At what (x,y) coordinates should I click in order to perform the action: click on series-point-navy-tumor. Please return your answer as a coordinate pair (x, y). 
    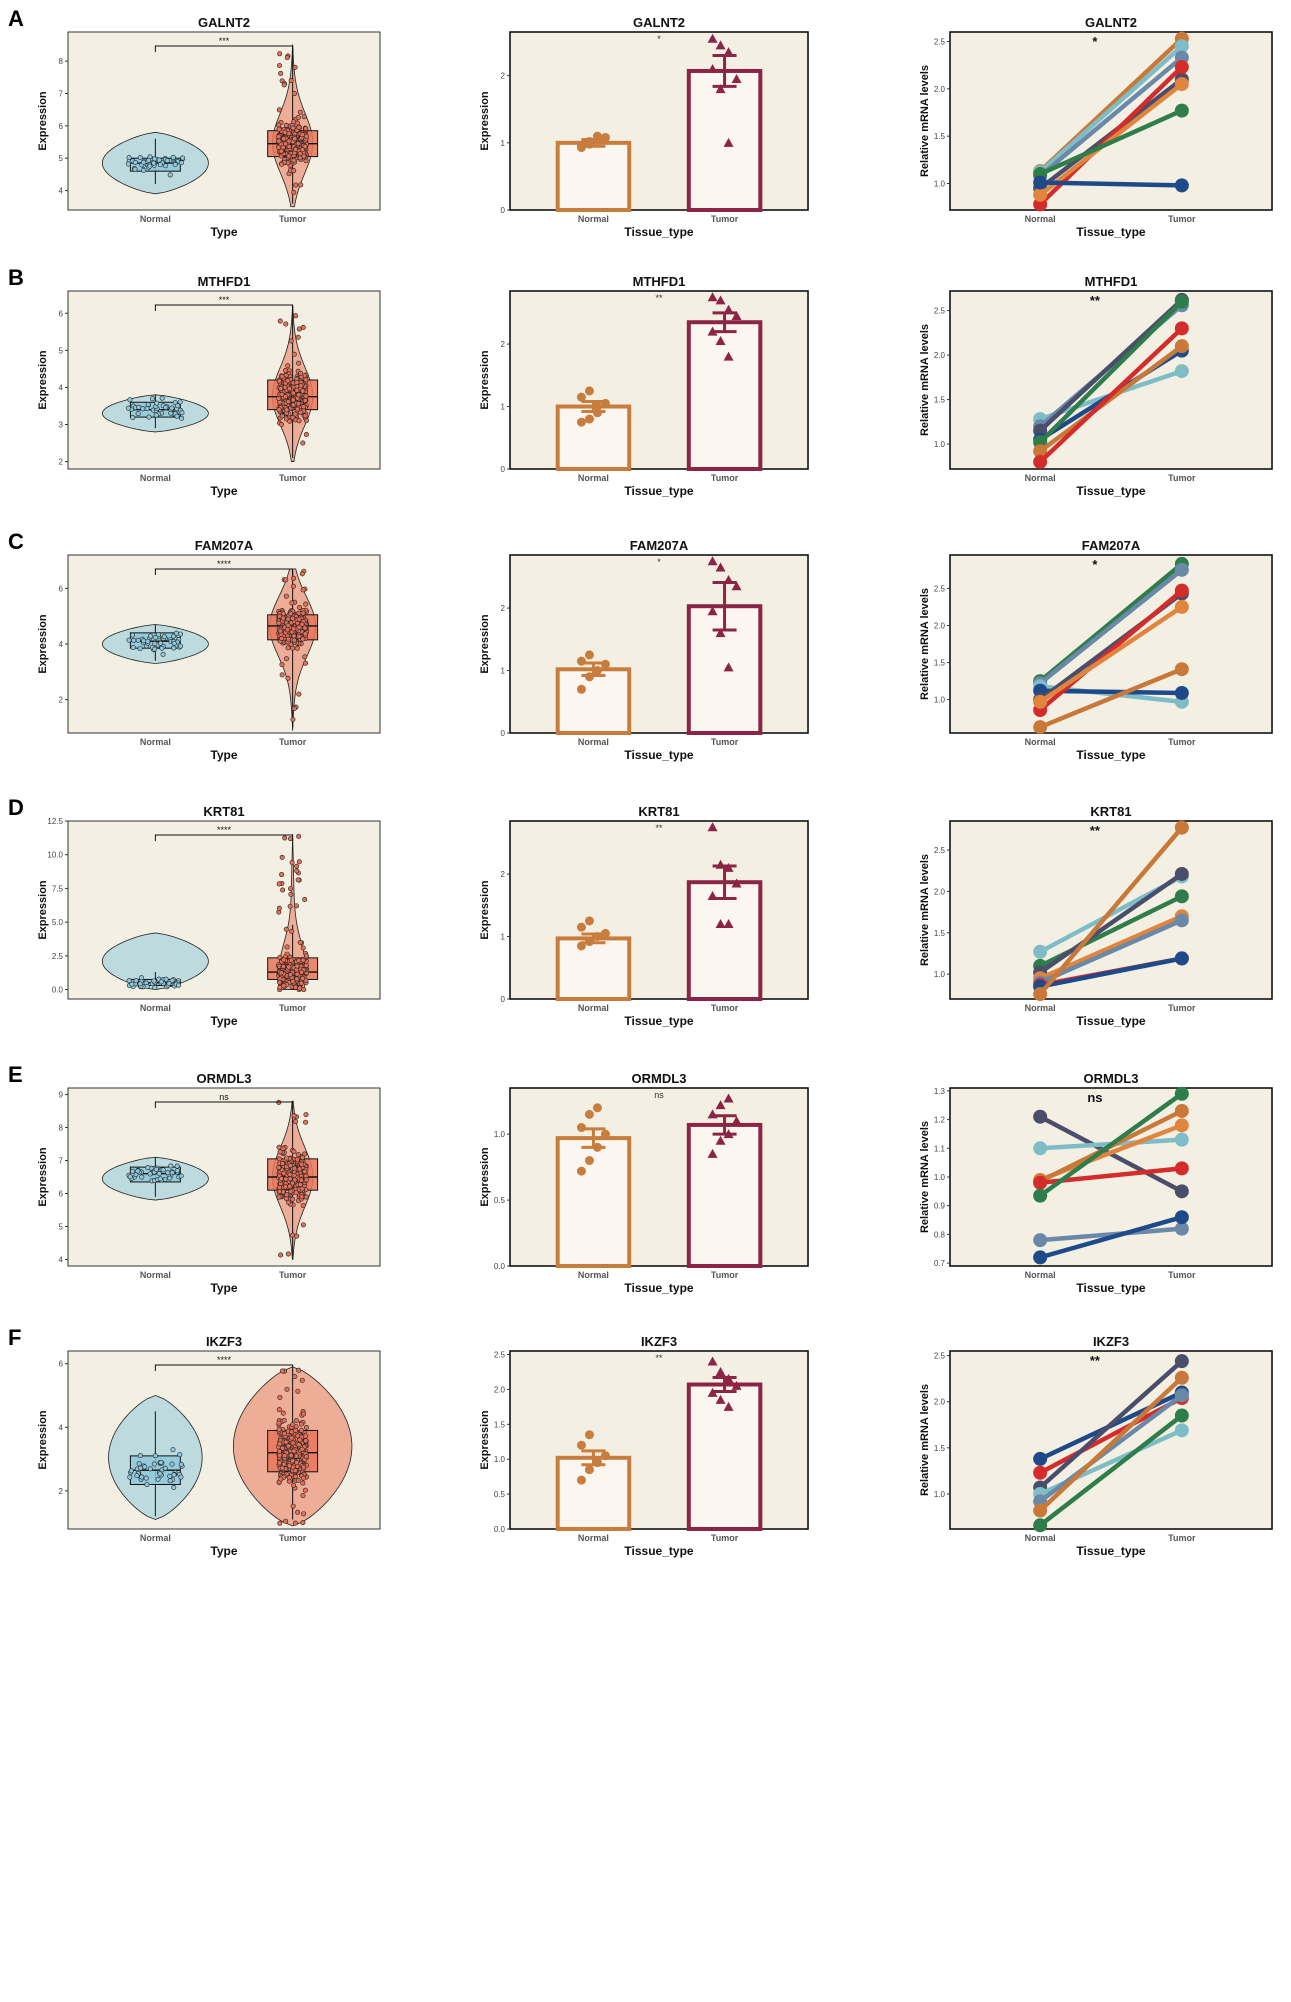
    Looking at the image, I should click on (1181, 1217).